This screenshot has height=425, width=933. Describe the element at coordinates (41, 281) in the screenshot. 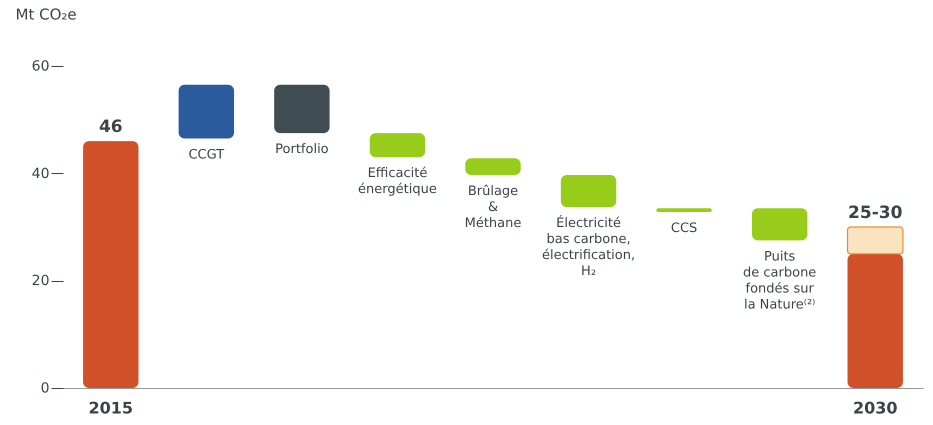

I see `y-tick-label: 20` at that location.